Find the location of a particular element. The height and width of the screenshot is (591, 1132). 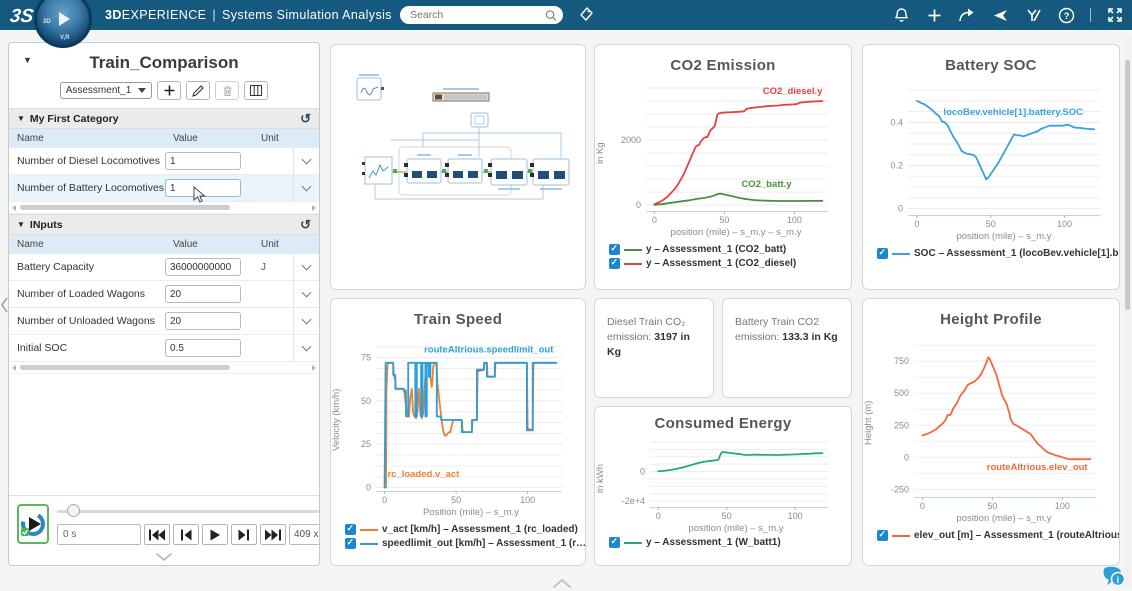

table-row: Initial SOC is located at coordinates (164, 348).